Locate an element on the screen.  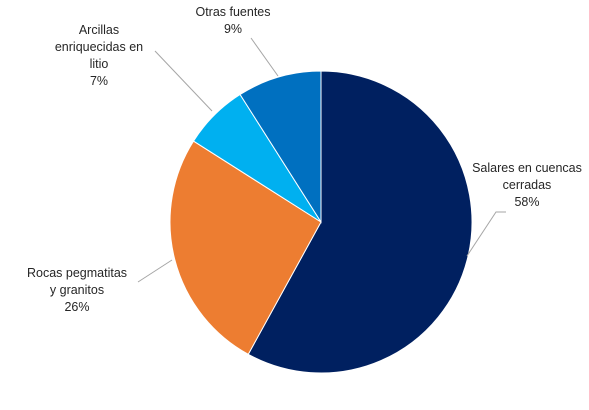
slice-label-0: Salares en cuencas cerradas 58% is located at coordinates (527, 185).